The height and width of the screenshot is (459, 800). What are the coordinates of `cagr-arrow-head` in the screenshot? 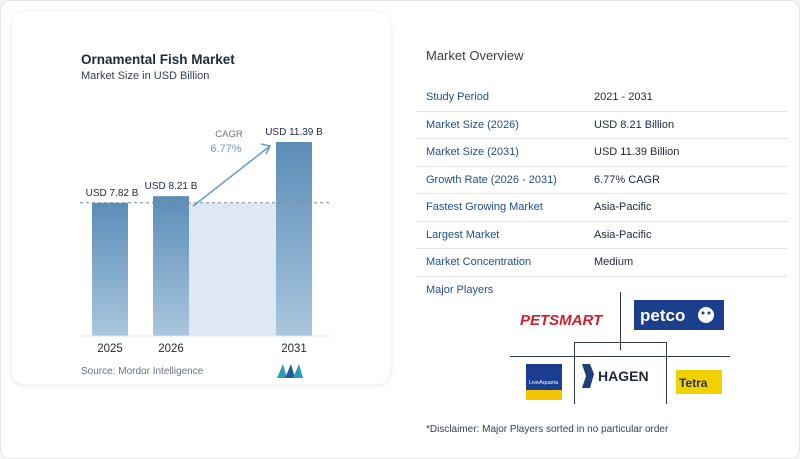 It's located at (266, 149).